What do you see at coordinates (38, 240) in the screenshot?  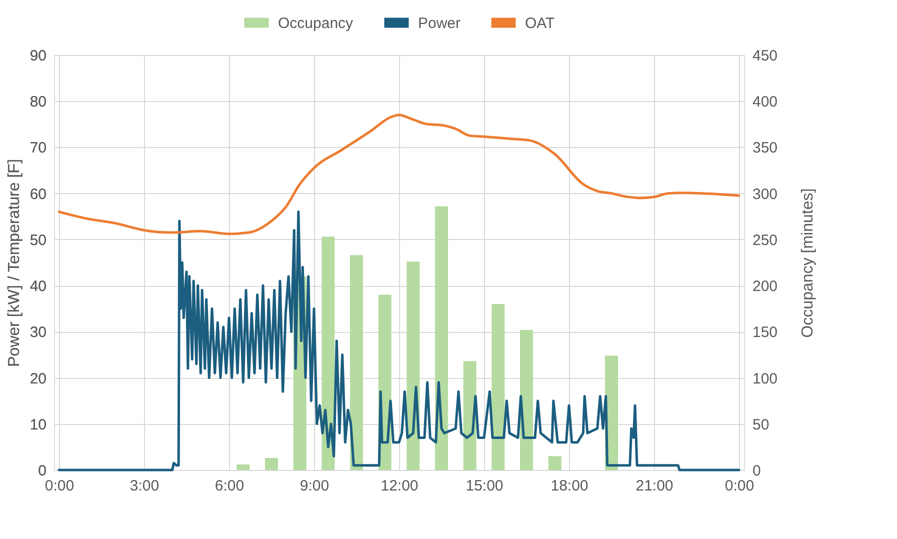 I see `y-tick-label: 50` at bounding box center [38, 240].